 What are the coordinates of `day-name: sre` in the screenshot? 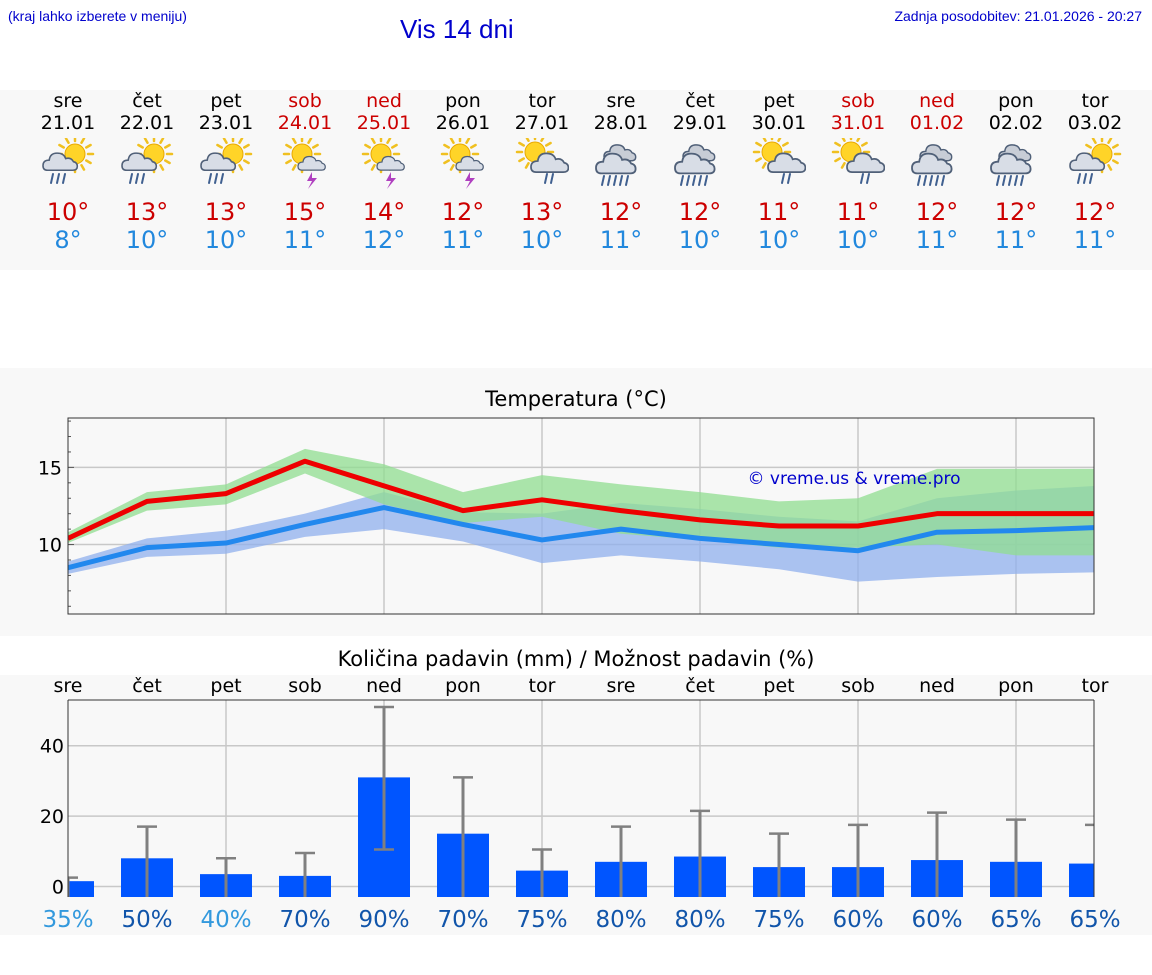 It's located at (621, 101).